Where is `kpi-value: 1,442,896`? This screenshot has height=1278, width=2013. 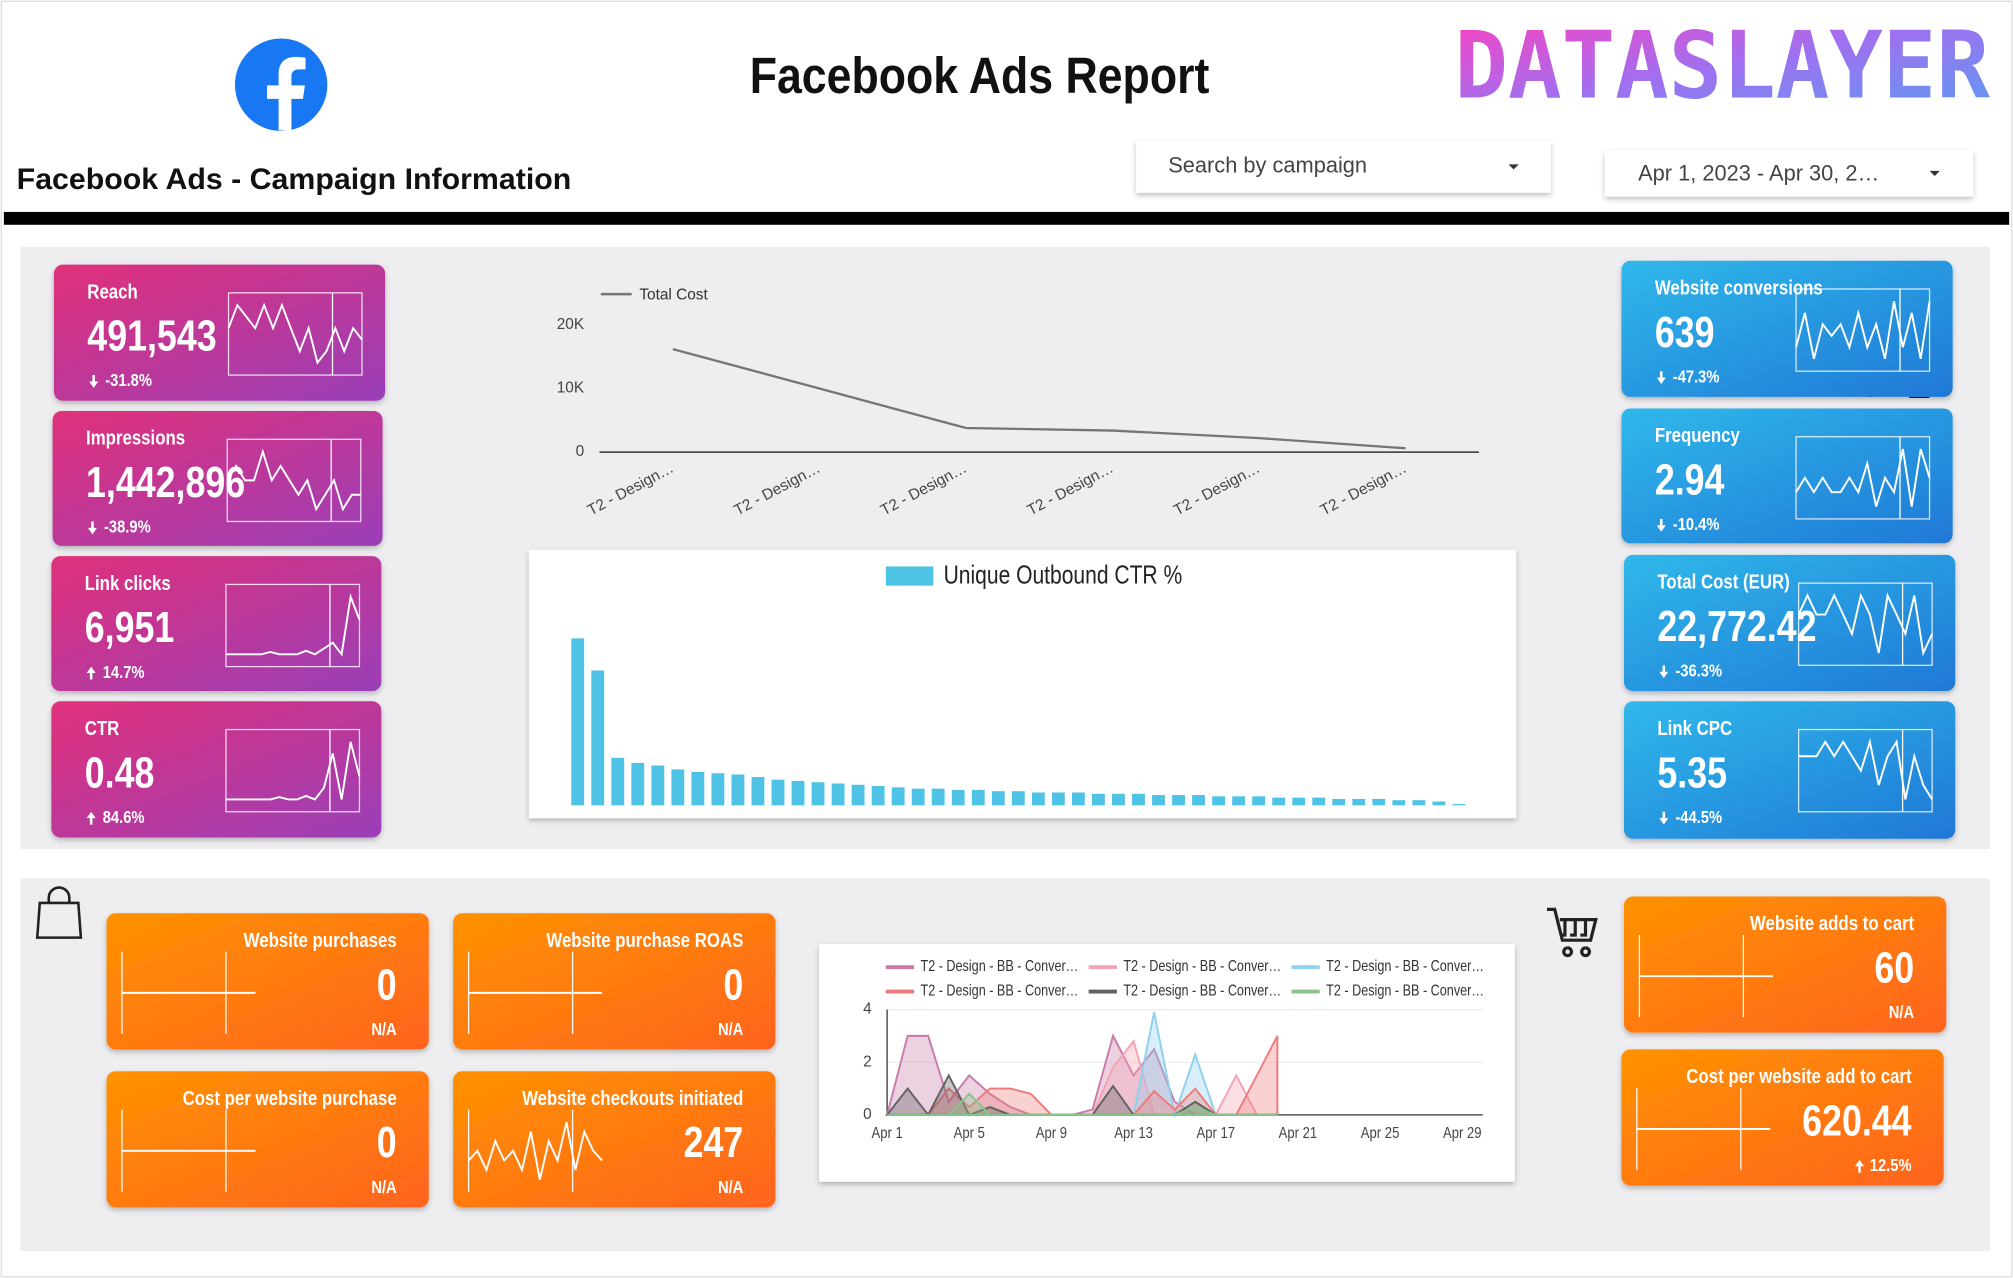 kpi-value: 1,442,896 is located at coordinates (165, 483).